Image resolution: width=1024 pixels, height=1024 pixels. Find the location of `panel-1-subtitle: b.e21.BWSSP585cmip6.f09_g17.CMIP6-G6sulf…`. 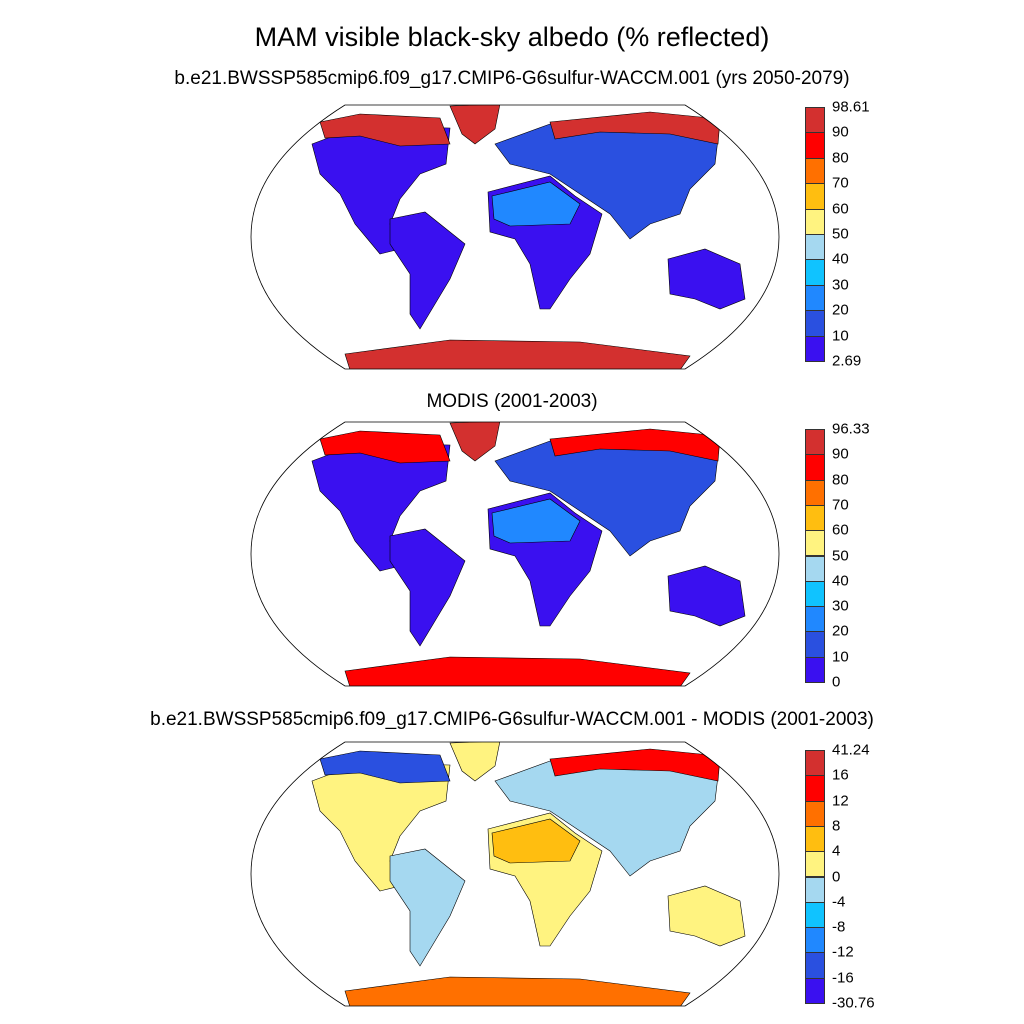

panel-1-subtitle: b.e21.BWSSP585cmip6.f09_g17.CMIP6-G6sulf… is located at coordinates (512, 78).